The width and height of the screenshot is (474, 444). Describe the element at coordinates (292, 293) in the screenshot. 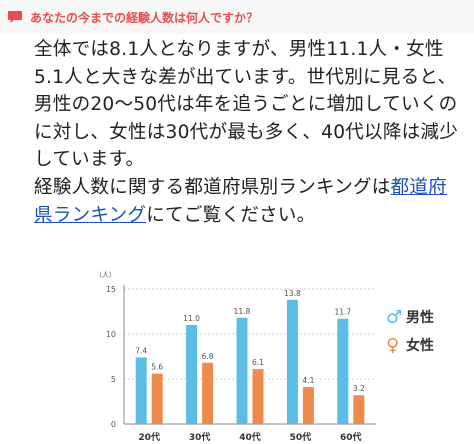

I see `data-label: 13.8` at that location.